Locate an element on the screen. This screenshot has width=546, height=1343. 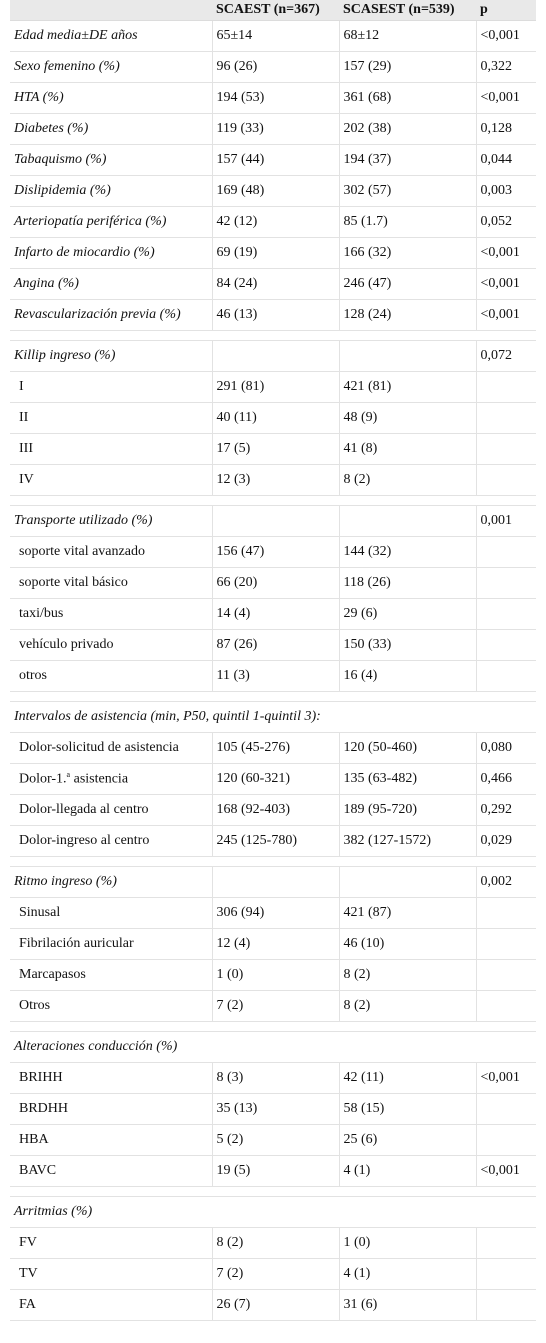
table-row: Diabetes (%) 119 (33) 202 (38) 0,128 is located at coordinates (273, 129).